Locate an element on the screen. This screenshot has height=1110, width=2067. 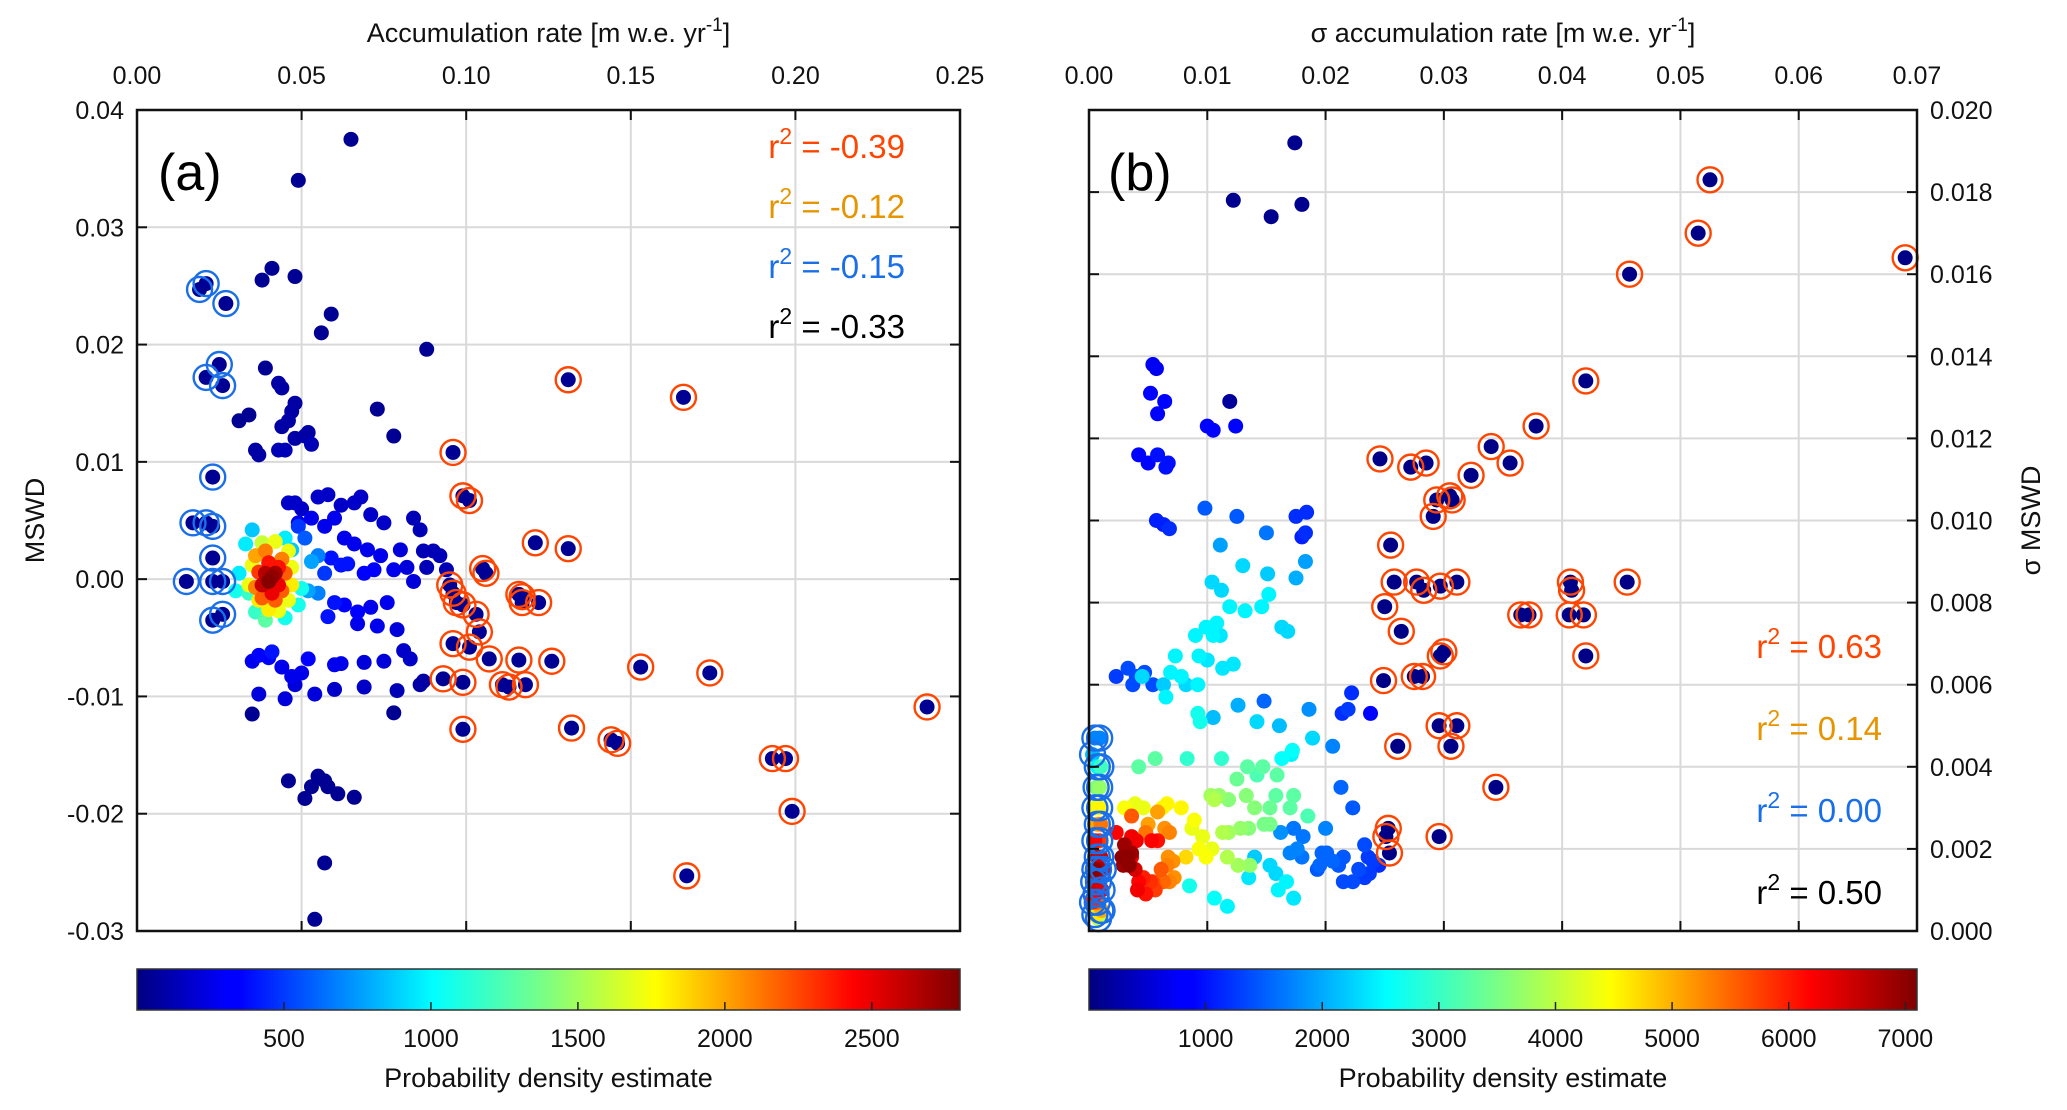
panel-a-colorbar-gradient is located at coordinates (548, 989).